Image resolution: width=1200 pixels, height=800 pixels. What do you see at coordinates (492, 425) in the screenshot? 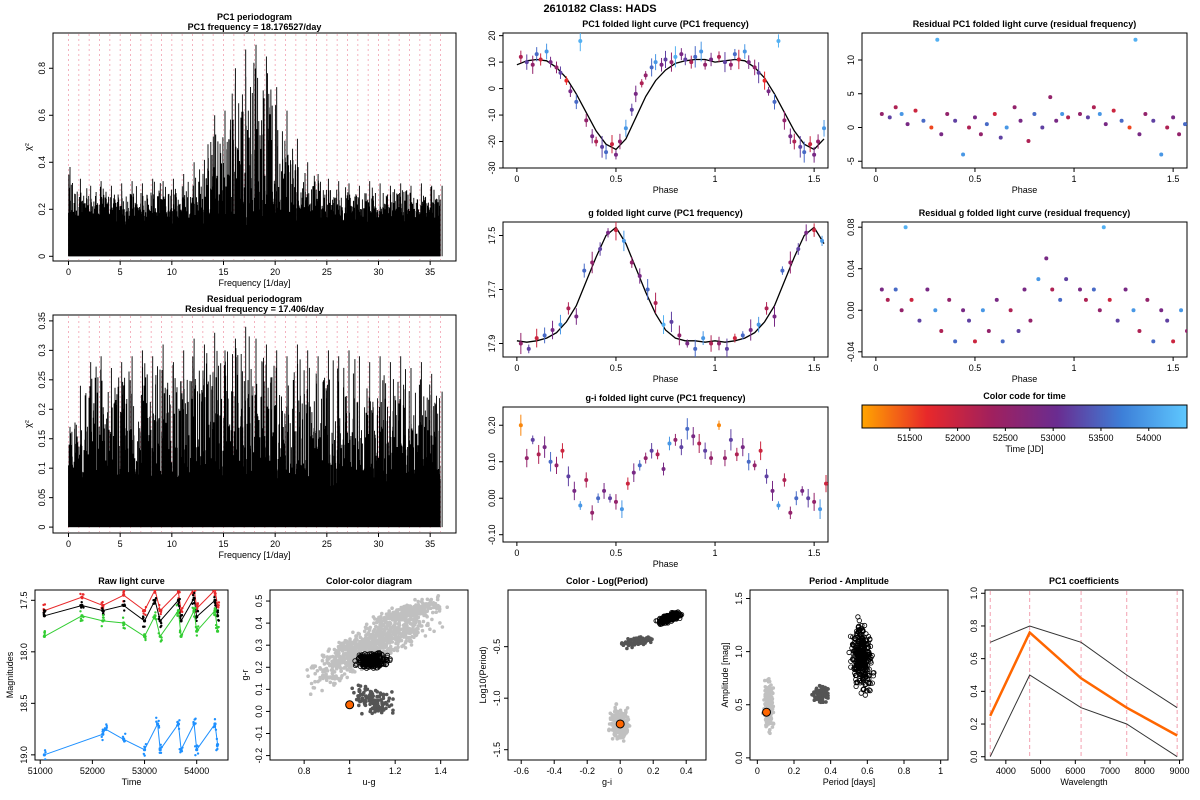
I see `gi_folded-ytick-label: 0.20` at bounding box center [492, 425].